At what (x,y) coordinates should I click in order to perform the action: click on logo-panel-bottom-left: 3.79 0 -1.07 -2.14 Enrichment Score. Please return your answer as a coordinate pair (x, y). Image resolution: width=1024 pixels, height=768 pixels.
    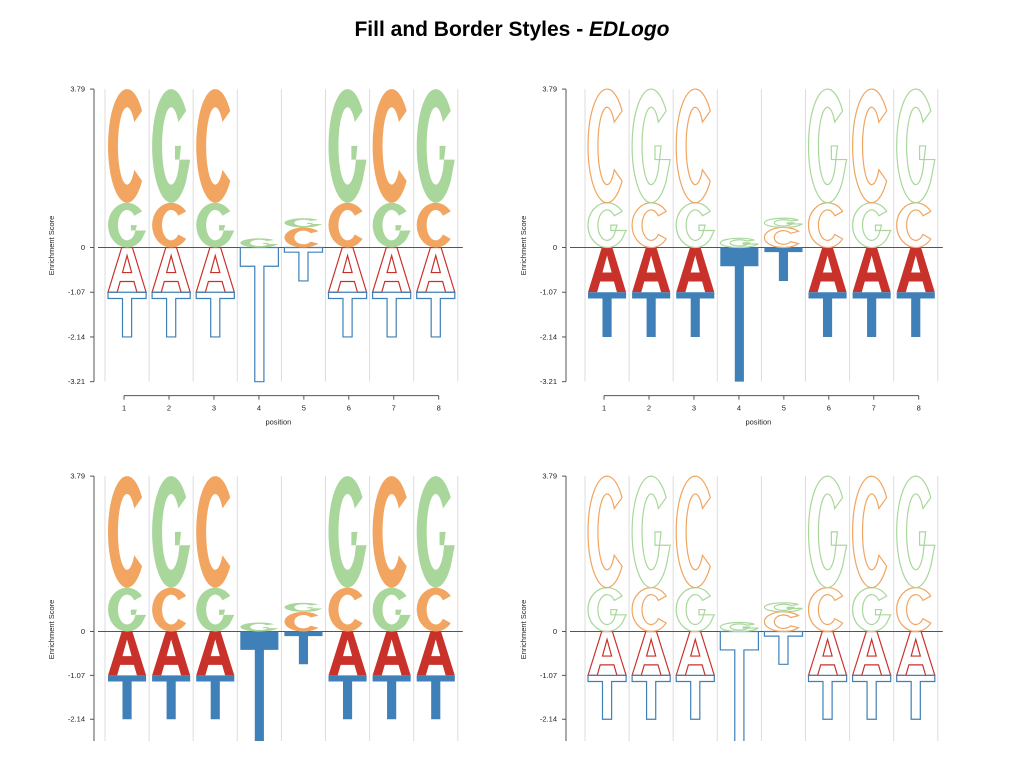
    Looking at the image, I should click on (255, 606).